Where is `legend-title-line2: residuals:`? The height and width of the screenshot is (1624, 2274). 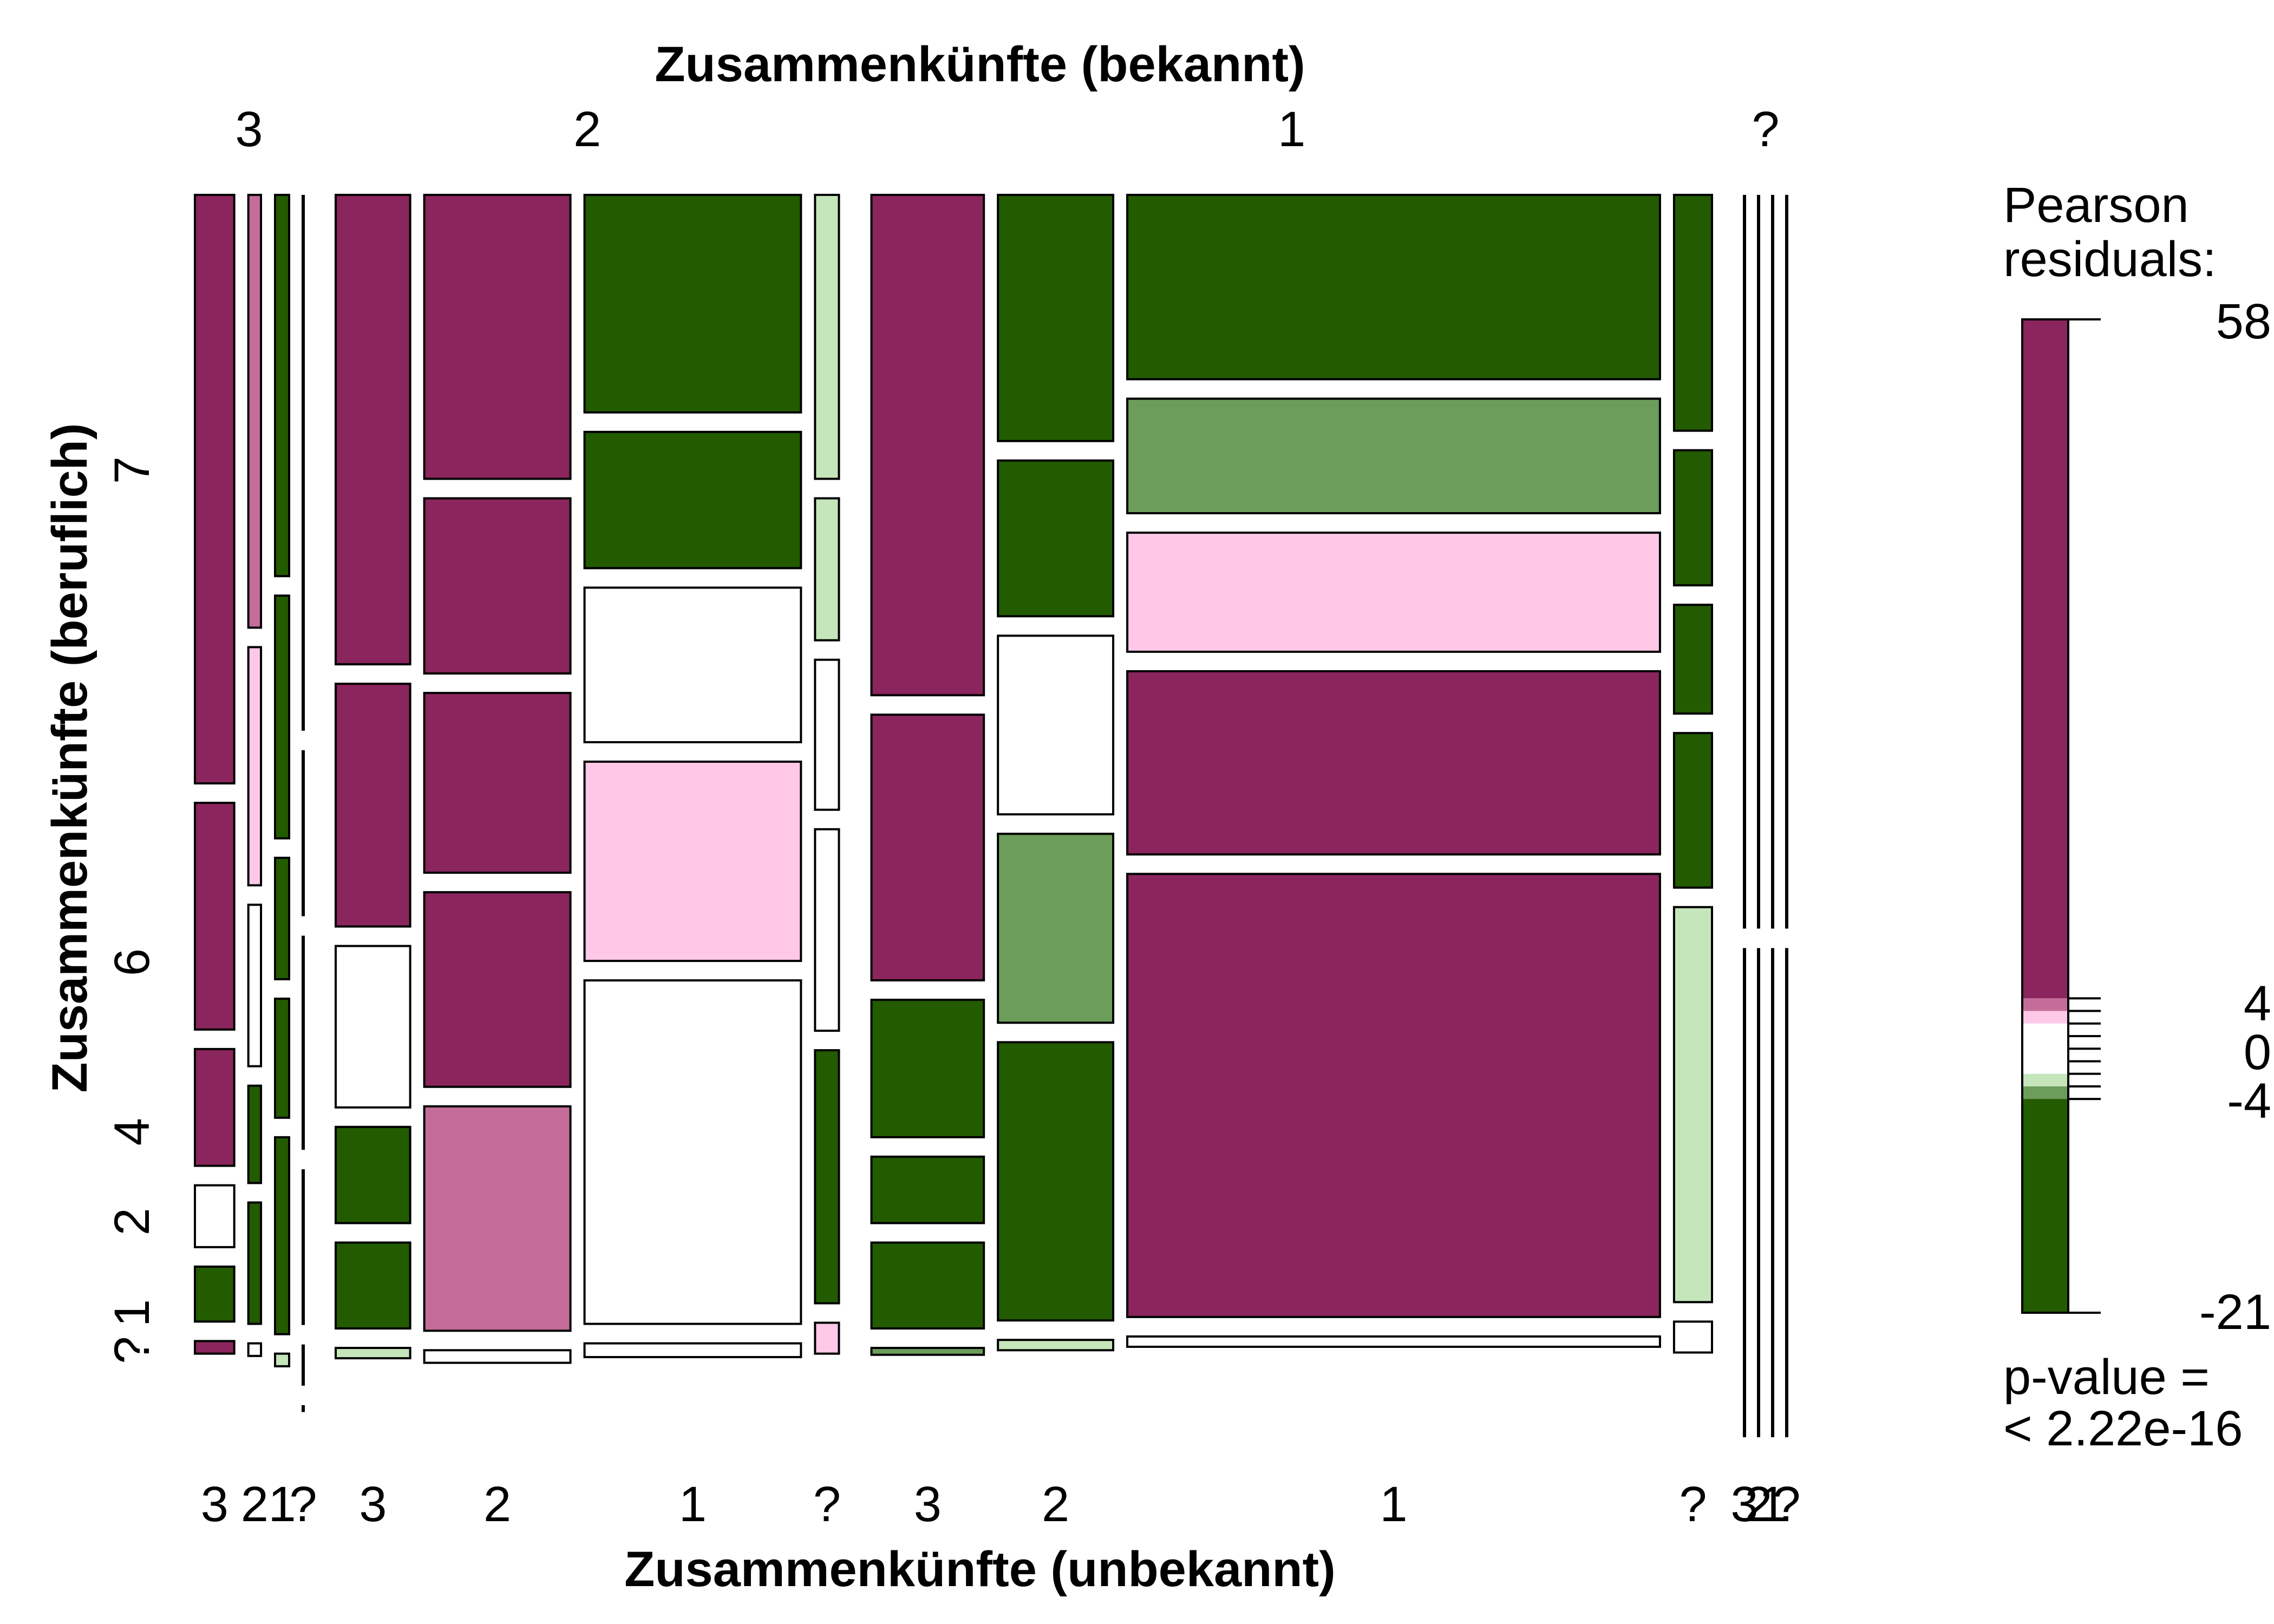 legend-title-line2: residuals: is located at coordinates (2110, 259).